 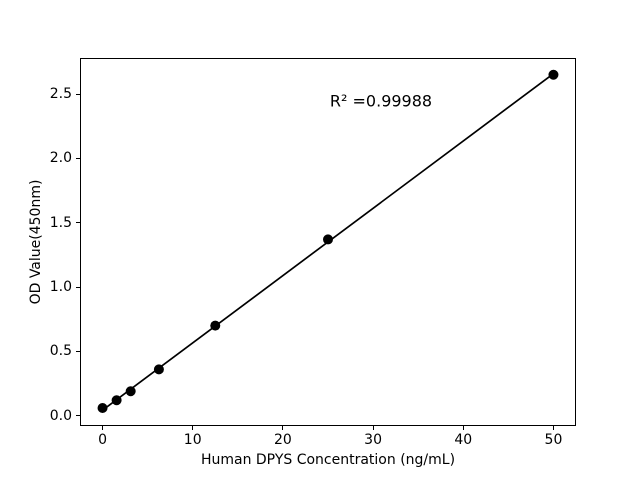 I want to click on x-tick-label: 40, so click(x=463, y=440).